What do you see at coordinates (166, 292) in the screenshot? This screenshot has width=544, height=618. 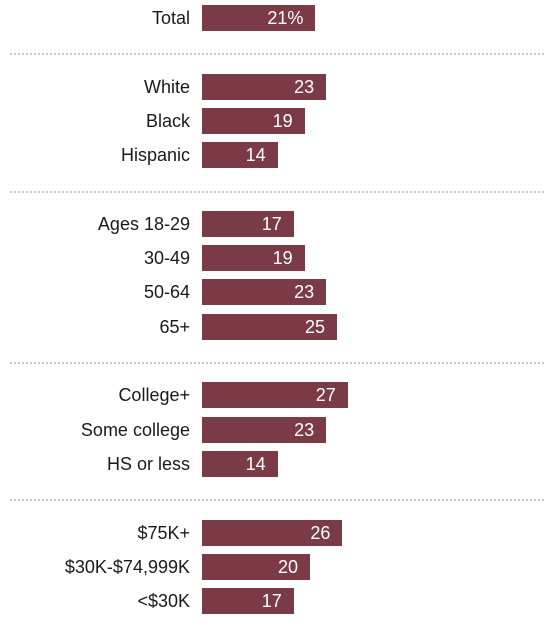 I see `category-label: 50-64` at bounding box center [166, 292].